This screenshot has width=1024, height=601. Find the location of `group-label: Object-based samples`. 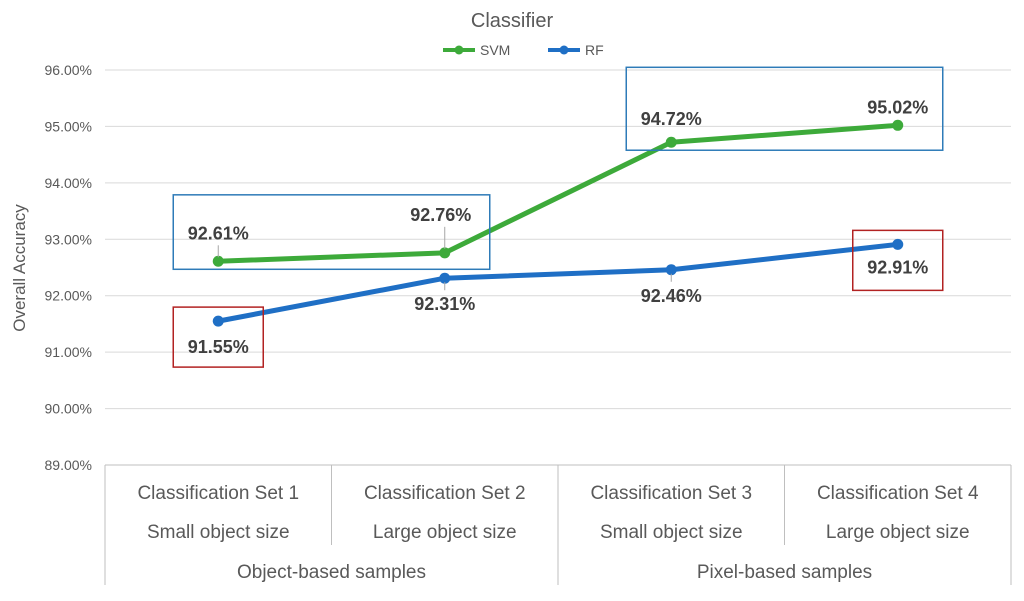

group-label: Object-based samples is located at coordinates (331, 572).